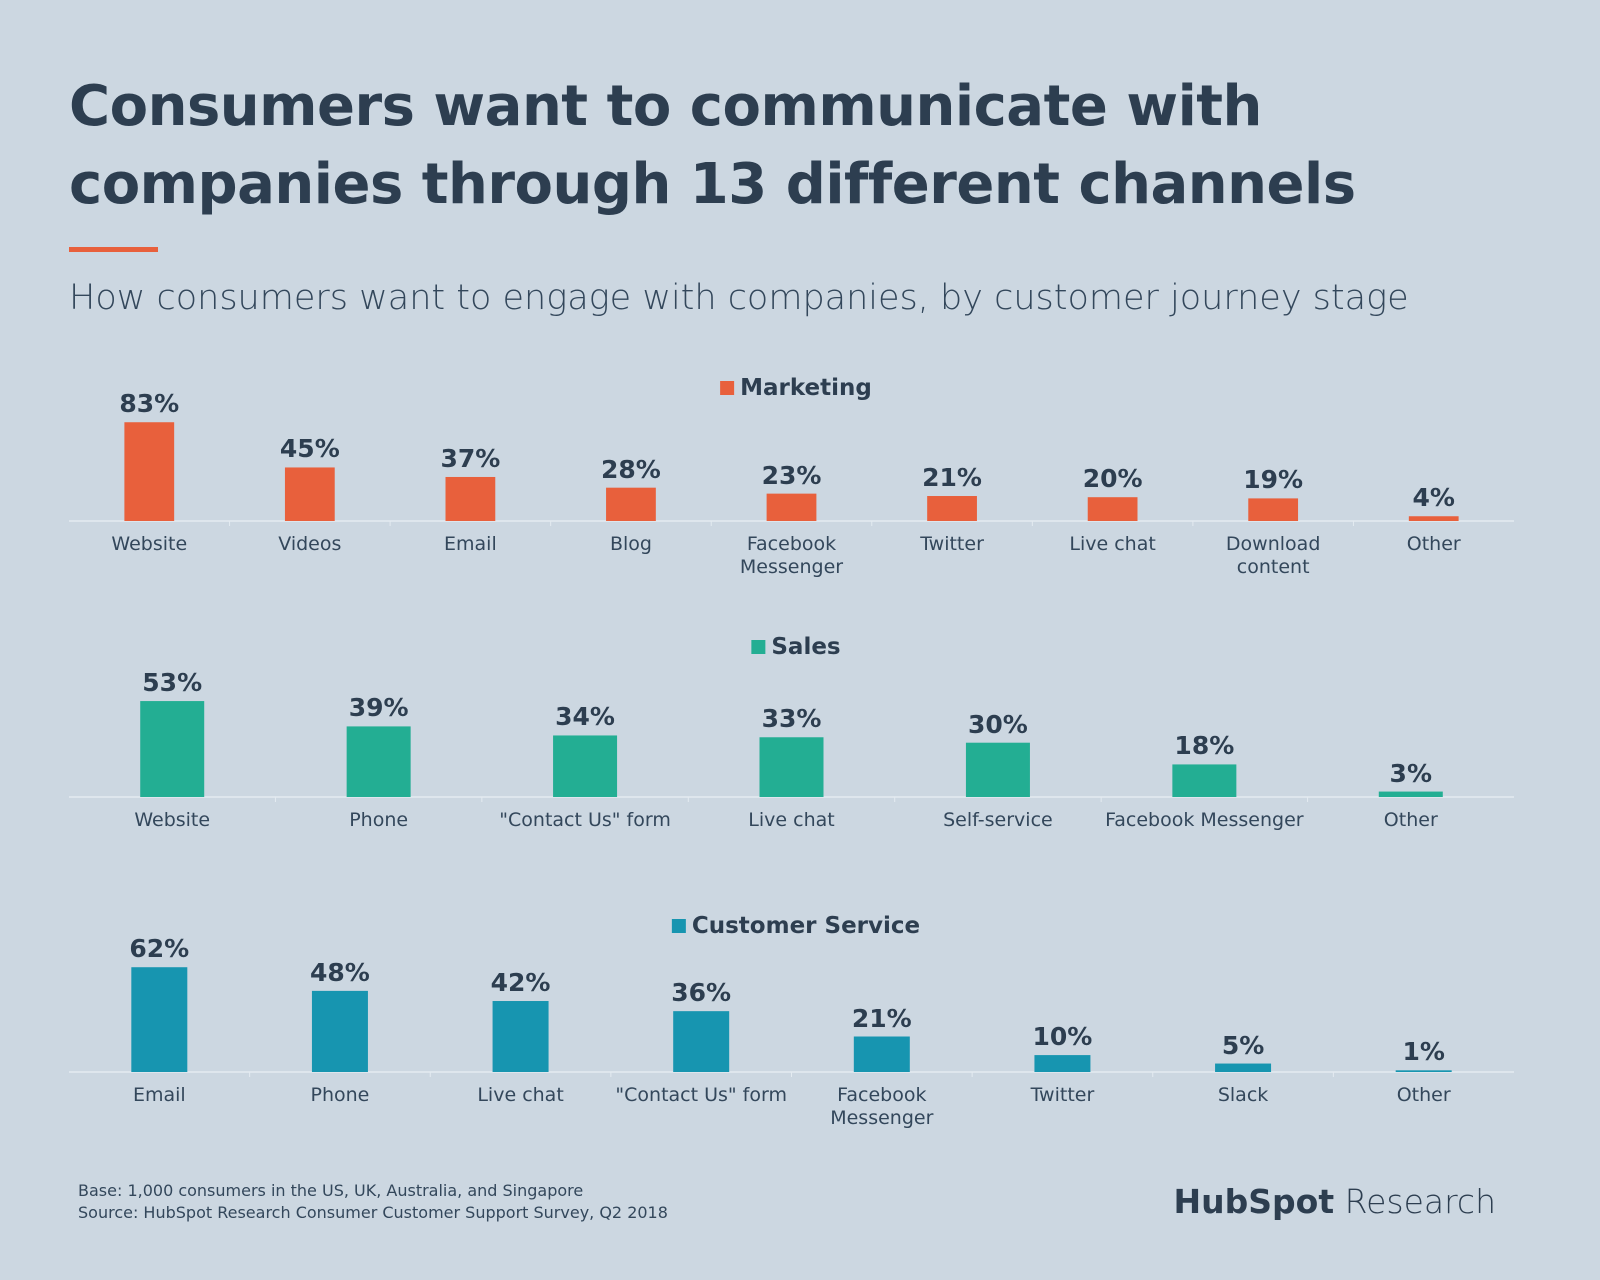 The image size is (1600, 1280). What do you see at coordinates (1273, 555) in the screenshot?
I see `x-tick-label: Download content` at bounding box center [1273, 555].